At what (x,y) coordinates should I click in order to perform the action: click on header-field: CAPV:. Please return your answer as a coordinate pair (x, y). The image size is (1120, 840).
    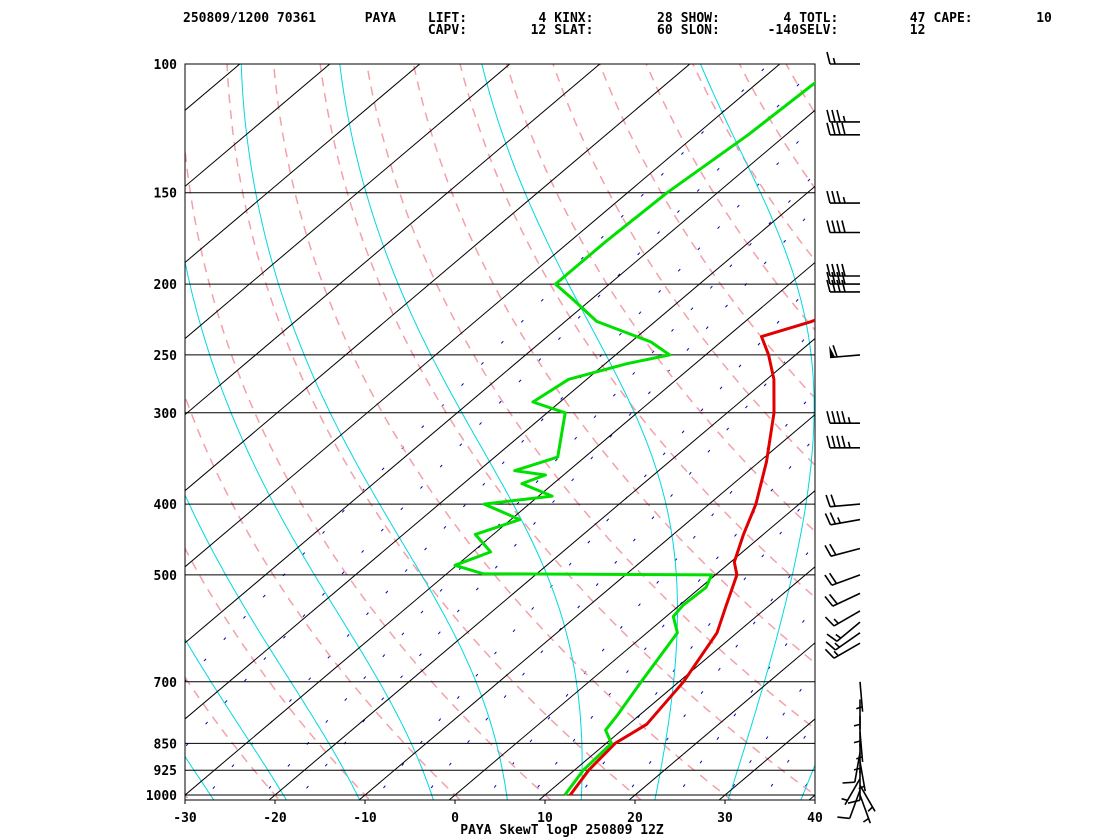
    Looking at the image, I should click on (447, 30).